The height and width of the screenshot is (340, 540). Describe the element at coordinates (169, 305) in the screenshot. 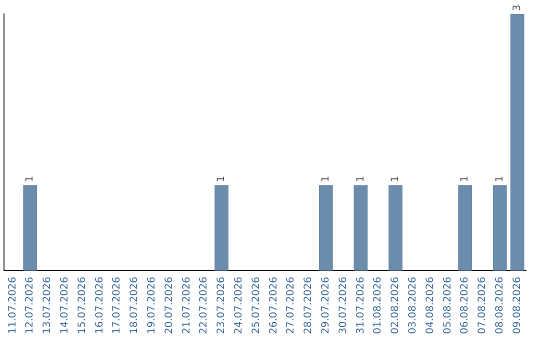

I see `x-tick-label: 20.07.2026` at that location.